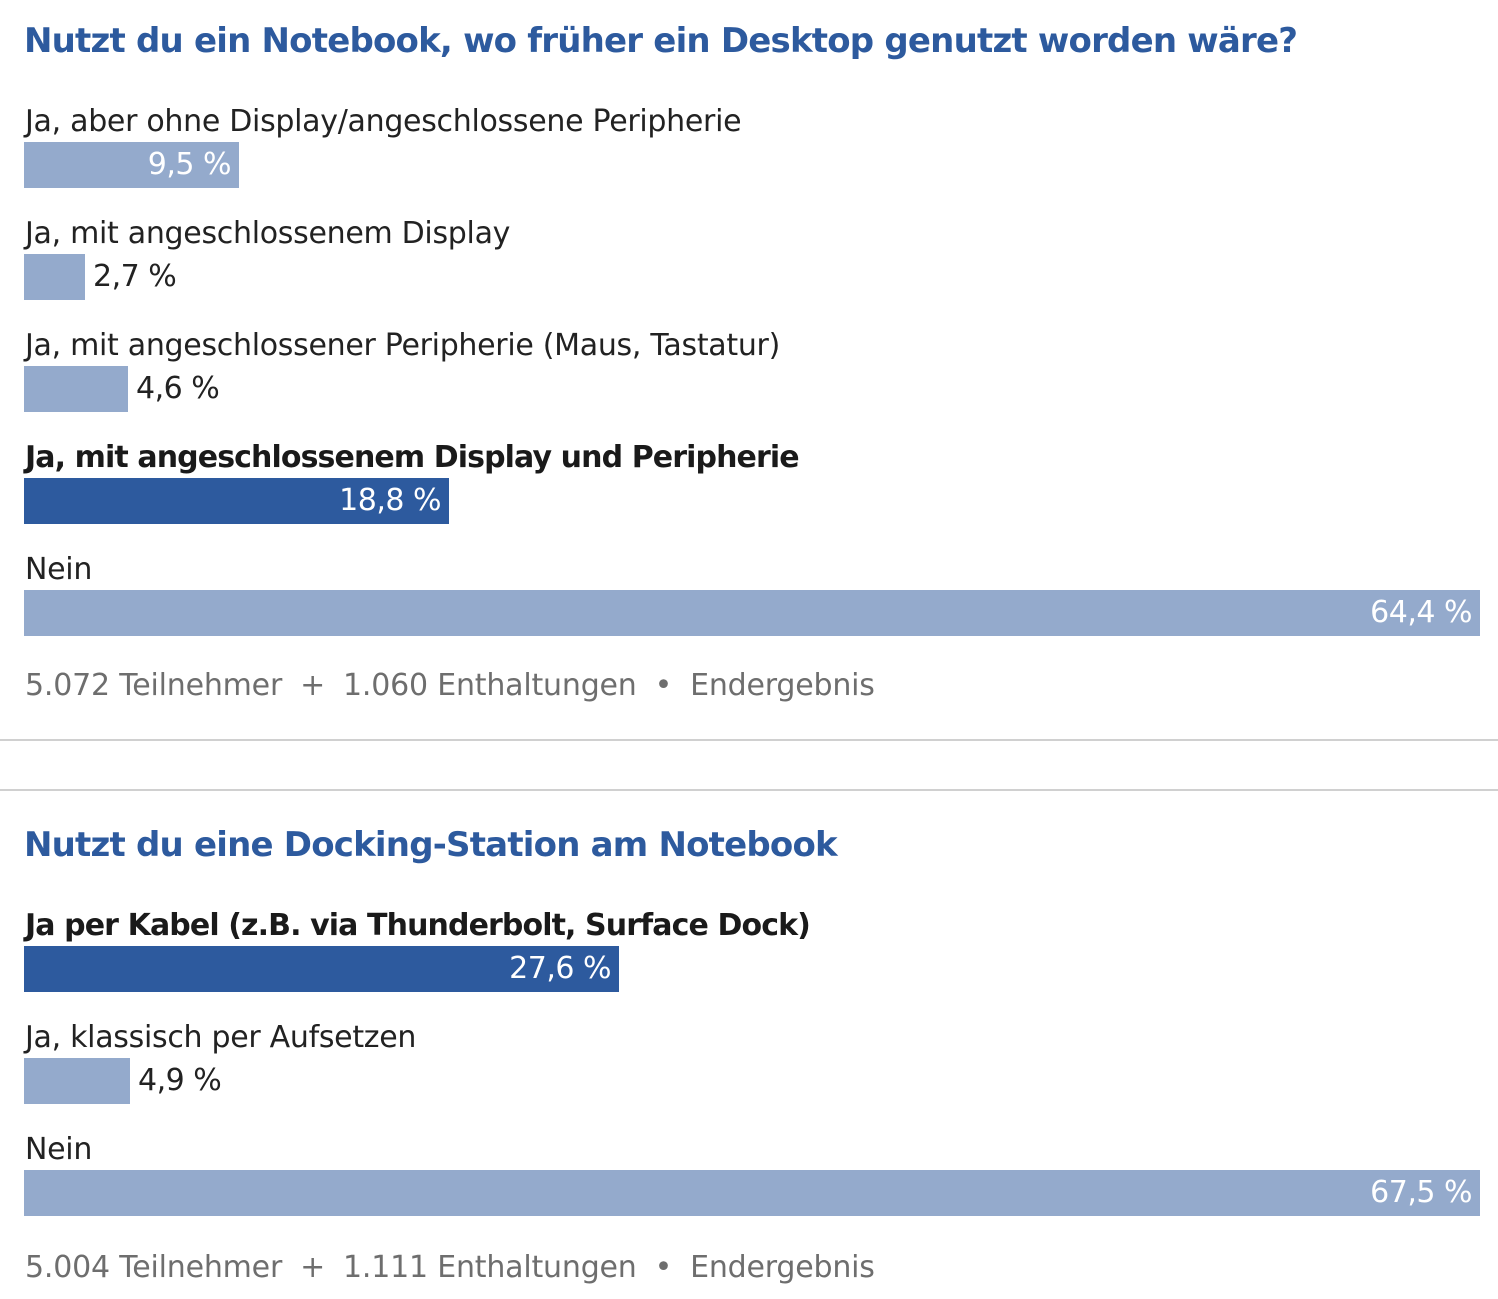  What do you see at coordinates (752, 501) in the screenshot?
I see `bar-track: 18,8 %` at bounding box center [752, 501].